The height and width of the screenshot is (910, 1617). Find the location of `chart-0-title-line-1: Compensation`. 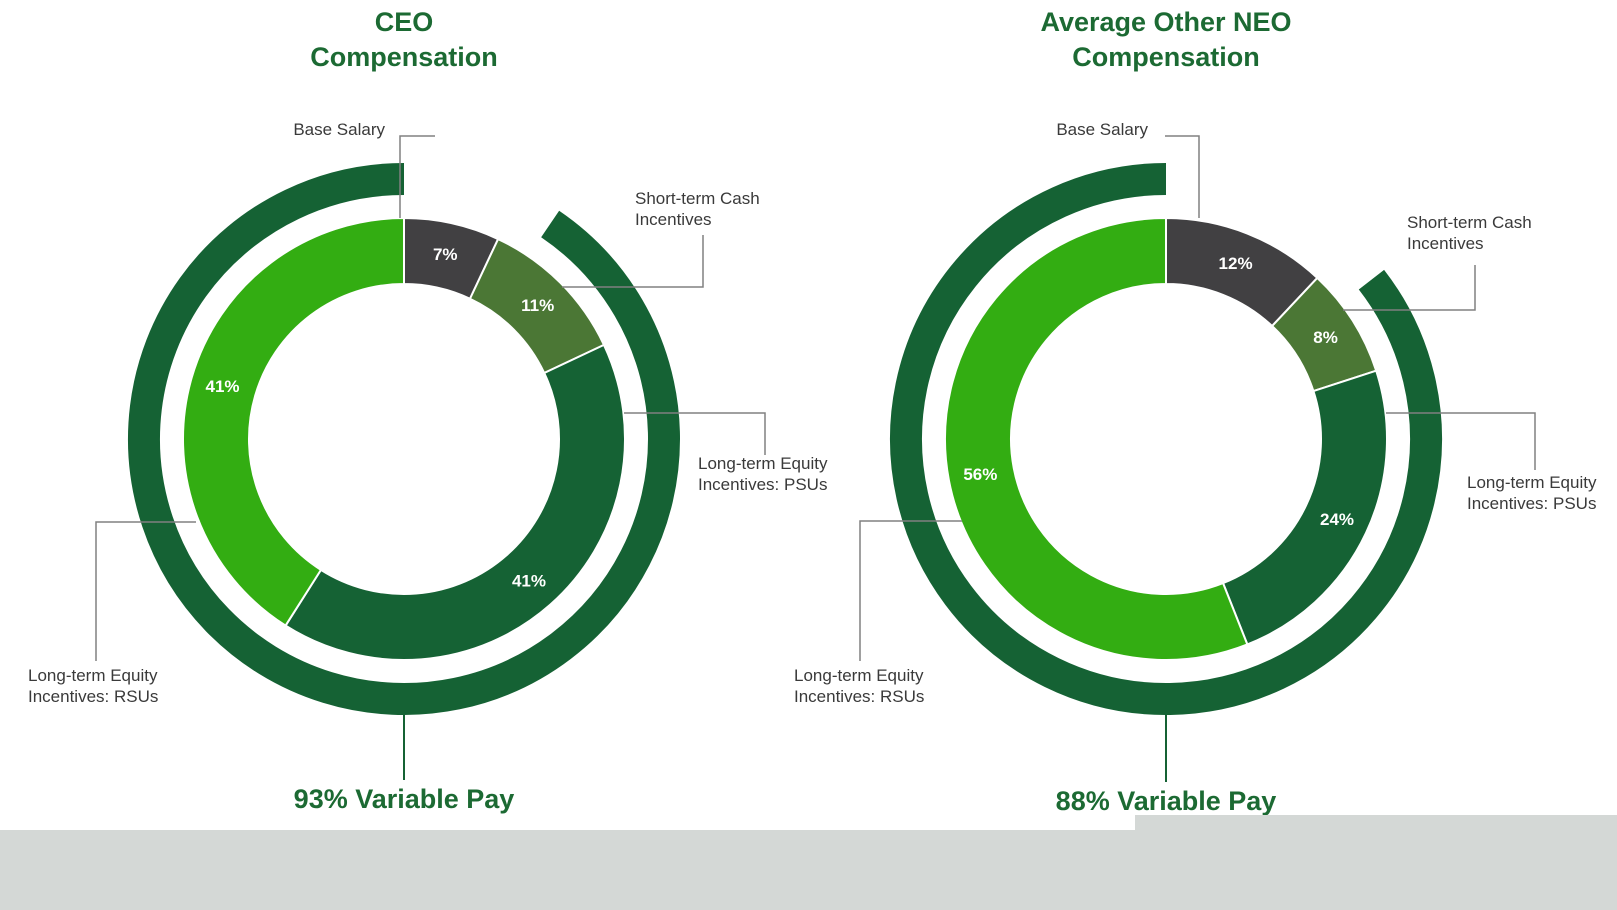

chart-0-title-line-1: Compensation is located at coordinates (404, 57).